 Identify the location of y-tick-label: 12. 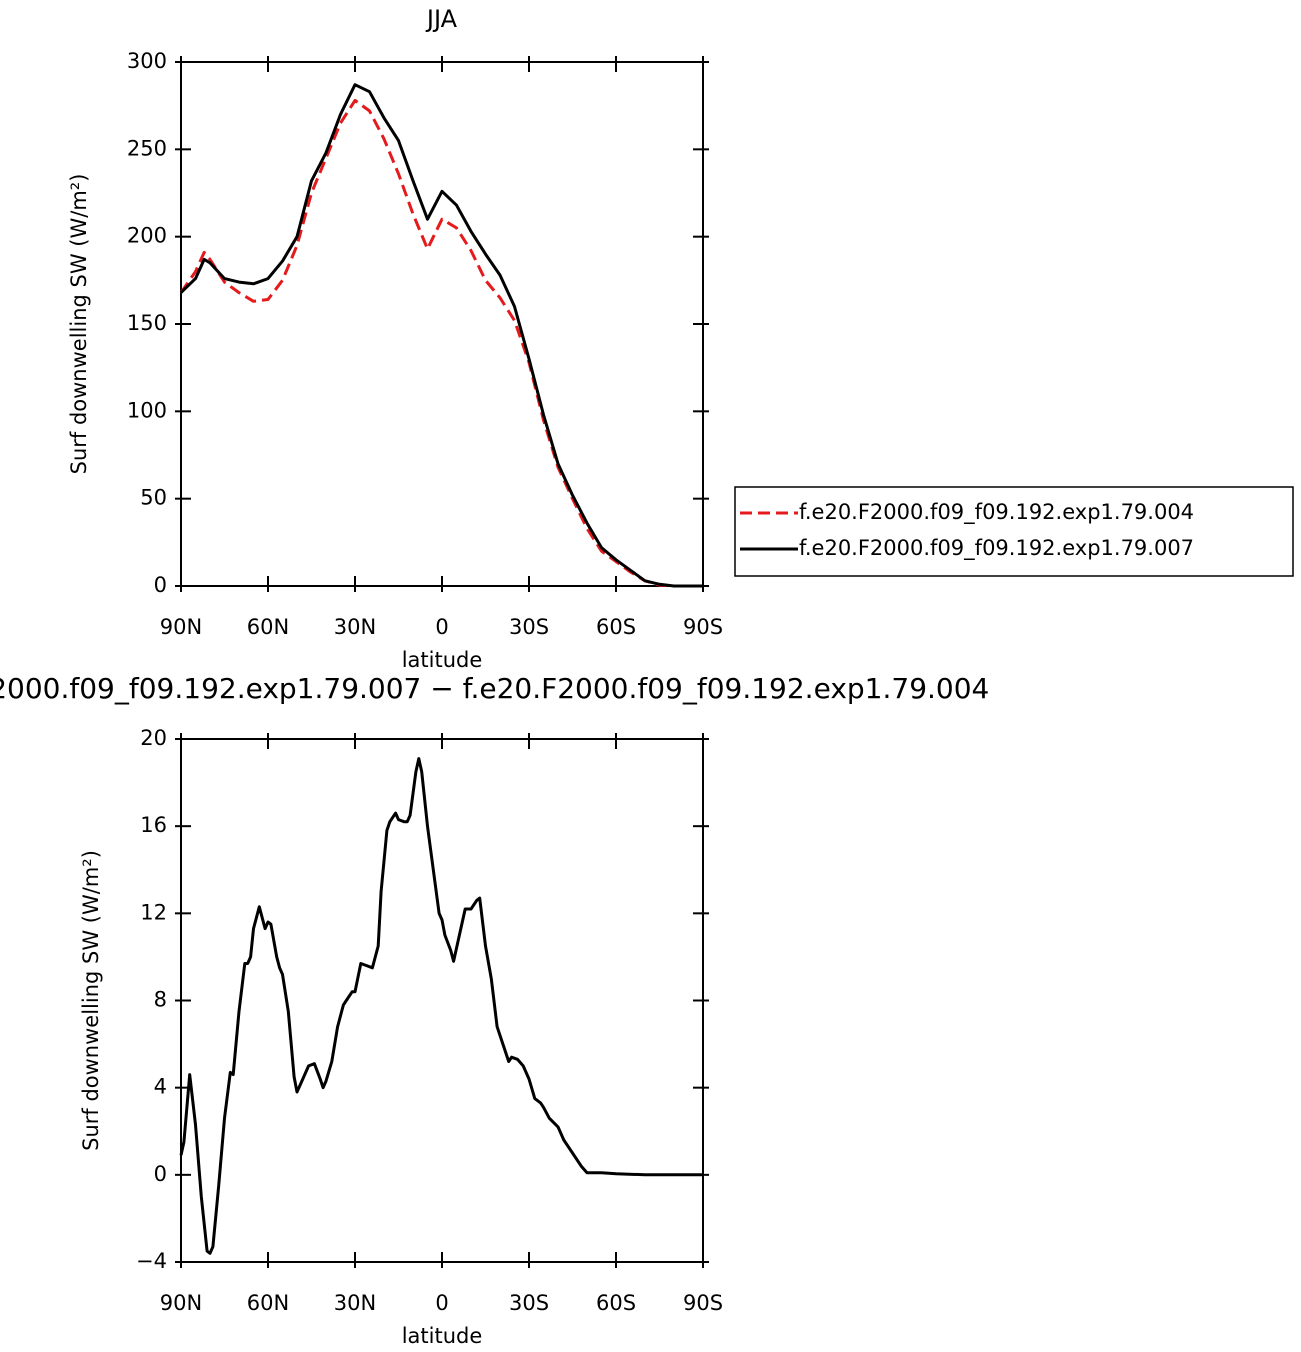
(153, 912).